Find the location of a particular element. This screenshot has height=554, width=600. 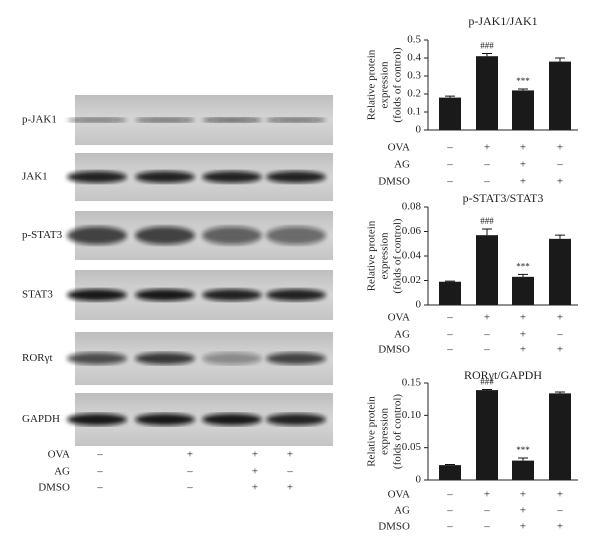

y-tick-label: 0.4 is located at coordinates (414, 58).